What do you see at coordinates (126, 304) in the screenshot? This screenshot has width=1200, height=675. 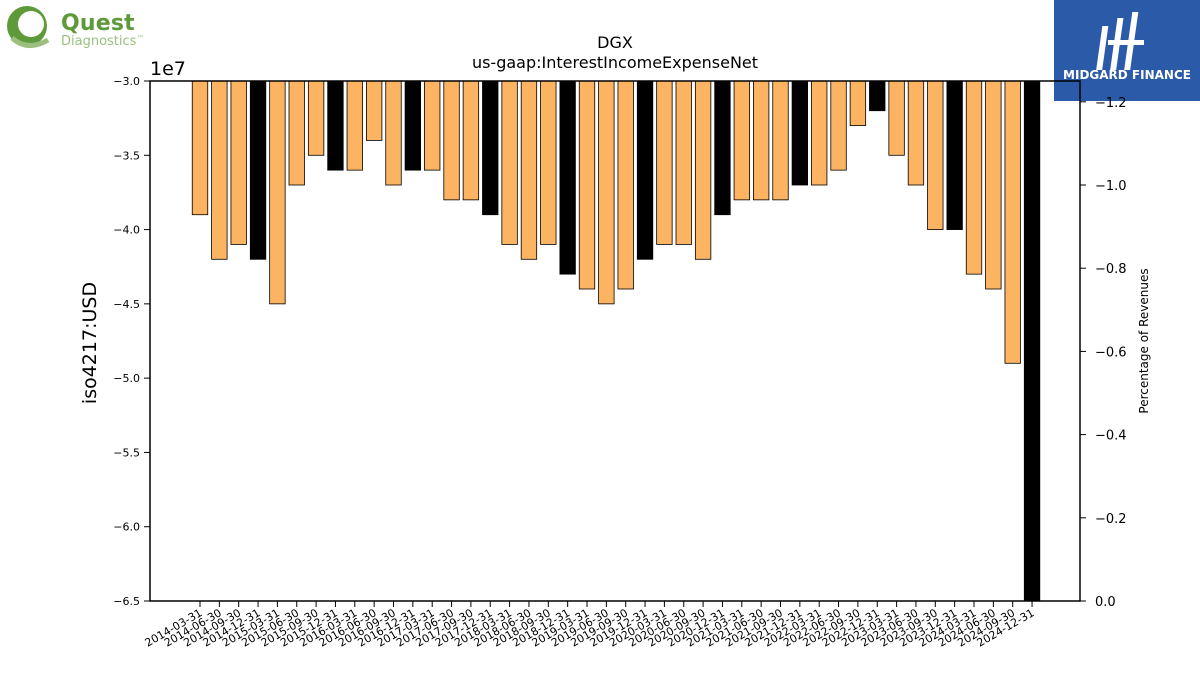 I see `y-tick-label: −4.5` at bounding box center [126, 304].